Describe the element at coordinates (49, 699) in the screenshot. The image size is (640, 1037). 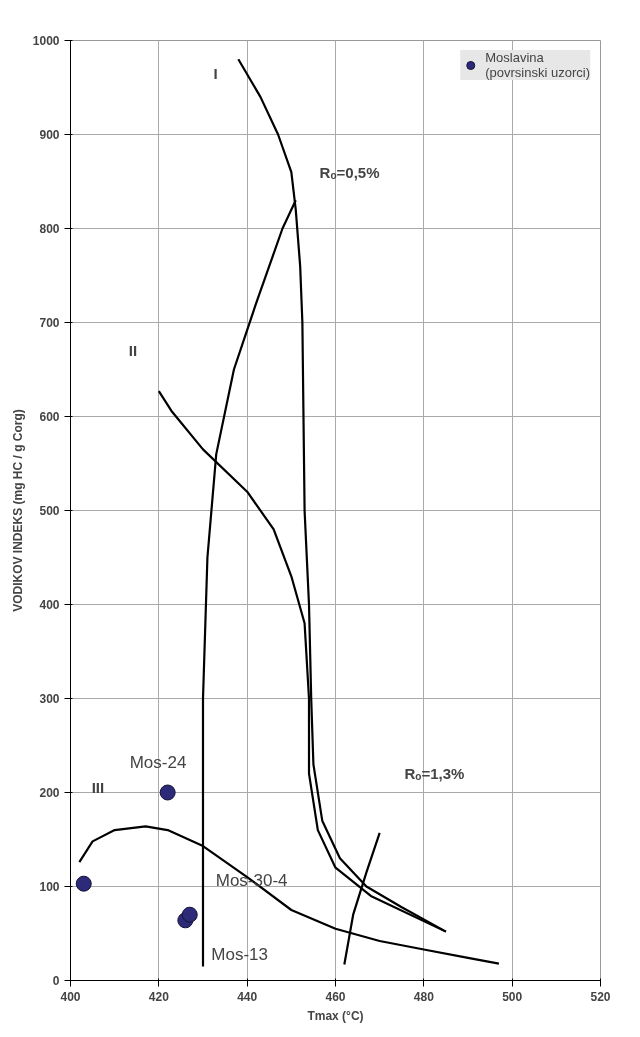
I see `y-tick-label: 300` at that location.